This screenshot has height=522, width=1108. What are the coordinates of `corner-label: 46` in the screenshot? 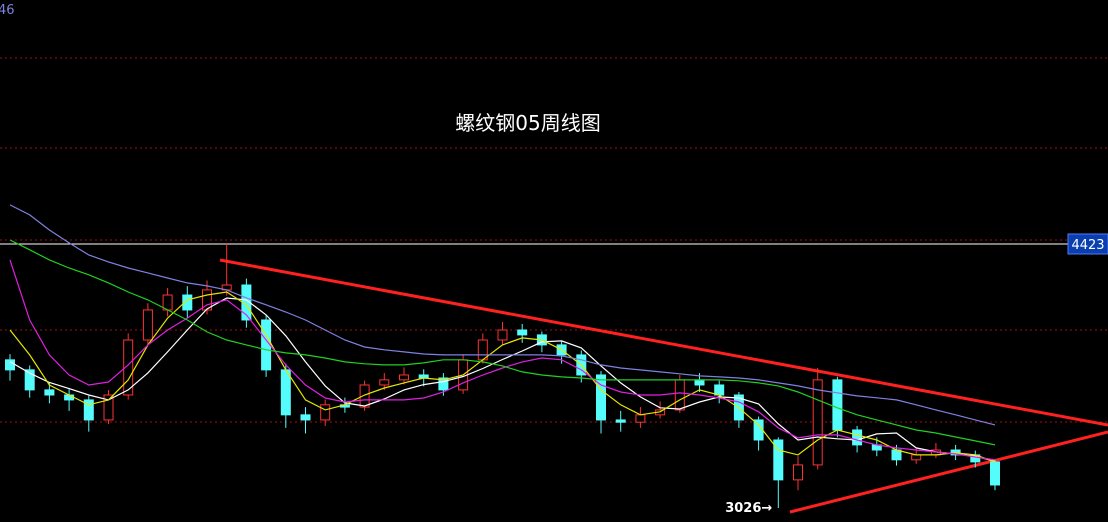 It's located at (7, 10).